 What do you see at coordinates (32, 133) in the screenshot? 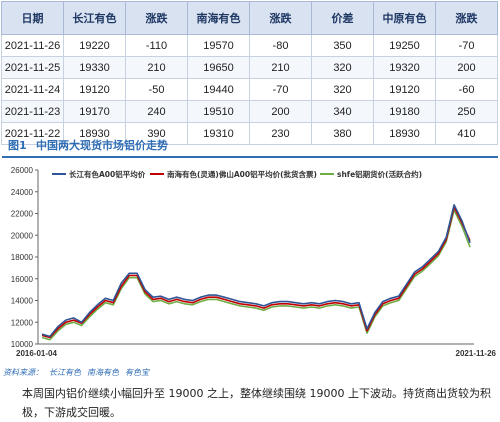
I see `table-cell: 2021-11-22` at bounding box center [32, 133].